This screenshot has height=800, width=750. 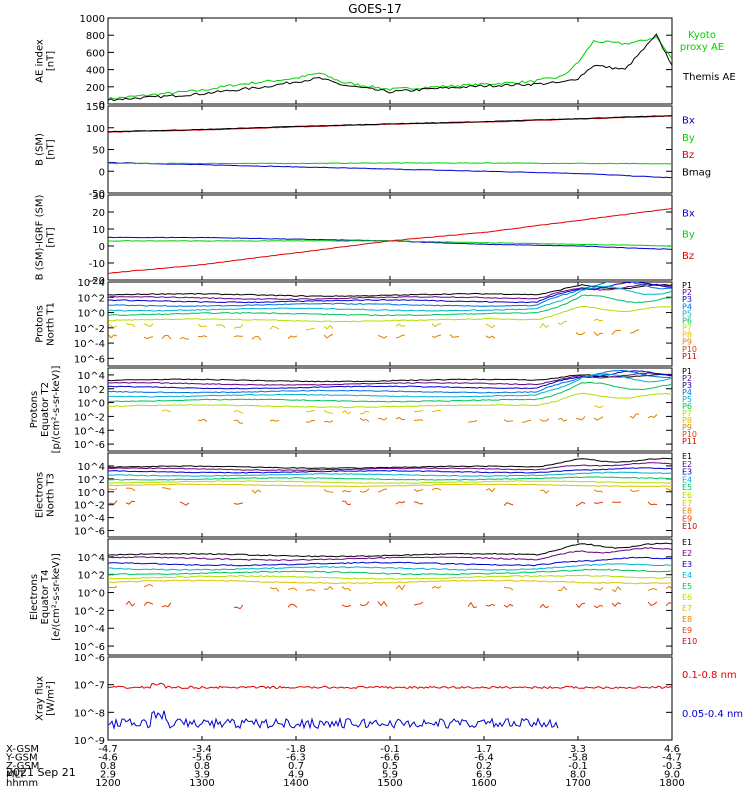 What do you see at coordinates (687, 564) in the screenshot?
I see `legend-entry: E3` at bounding box center [687, 564].